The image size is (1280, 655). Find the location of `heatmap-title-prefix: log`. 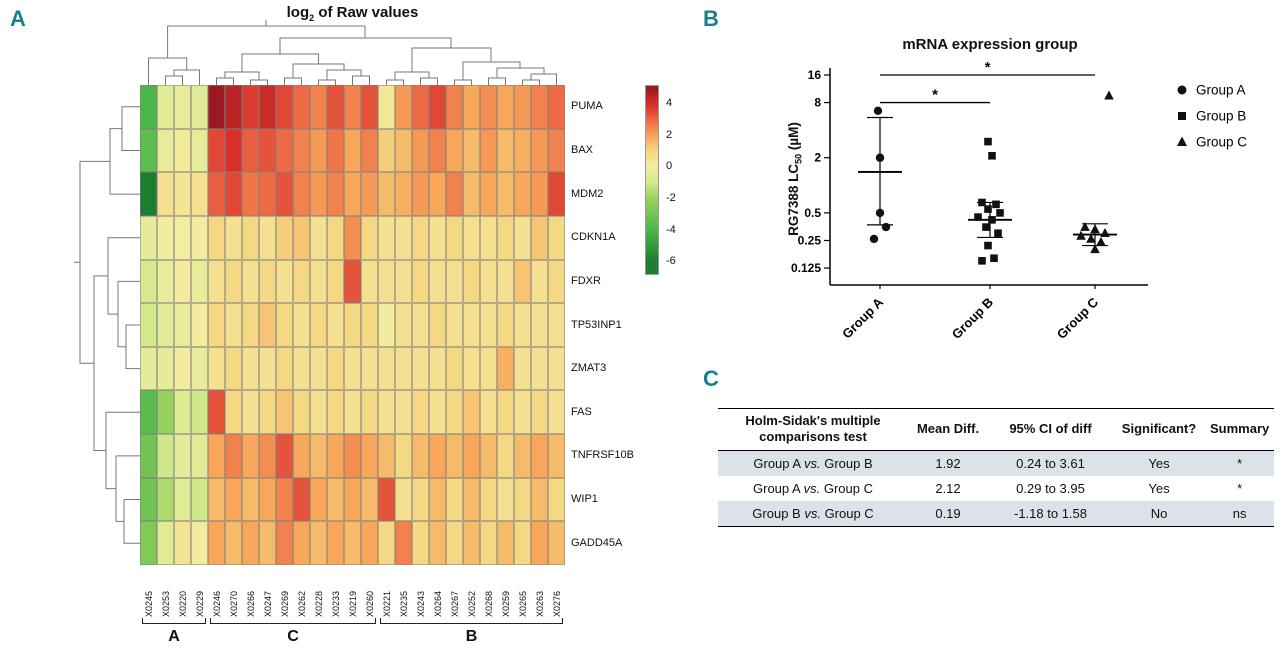

heatmap-title-prefix: log is located at coordinates (298, 12).